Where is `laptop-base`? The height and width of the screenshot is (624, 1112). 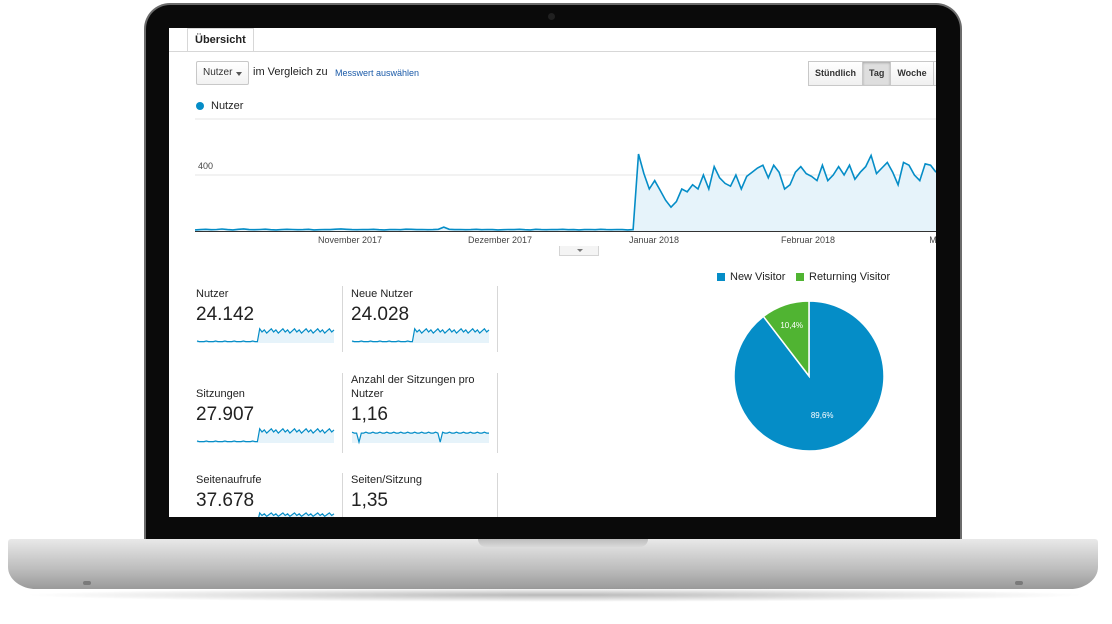 laptop-base is located at coordinates (553, 564).